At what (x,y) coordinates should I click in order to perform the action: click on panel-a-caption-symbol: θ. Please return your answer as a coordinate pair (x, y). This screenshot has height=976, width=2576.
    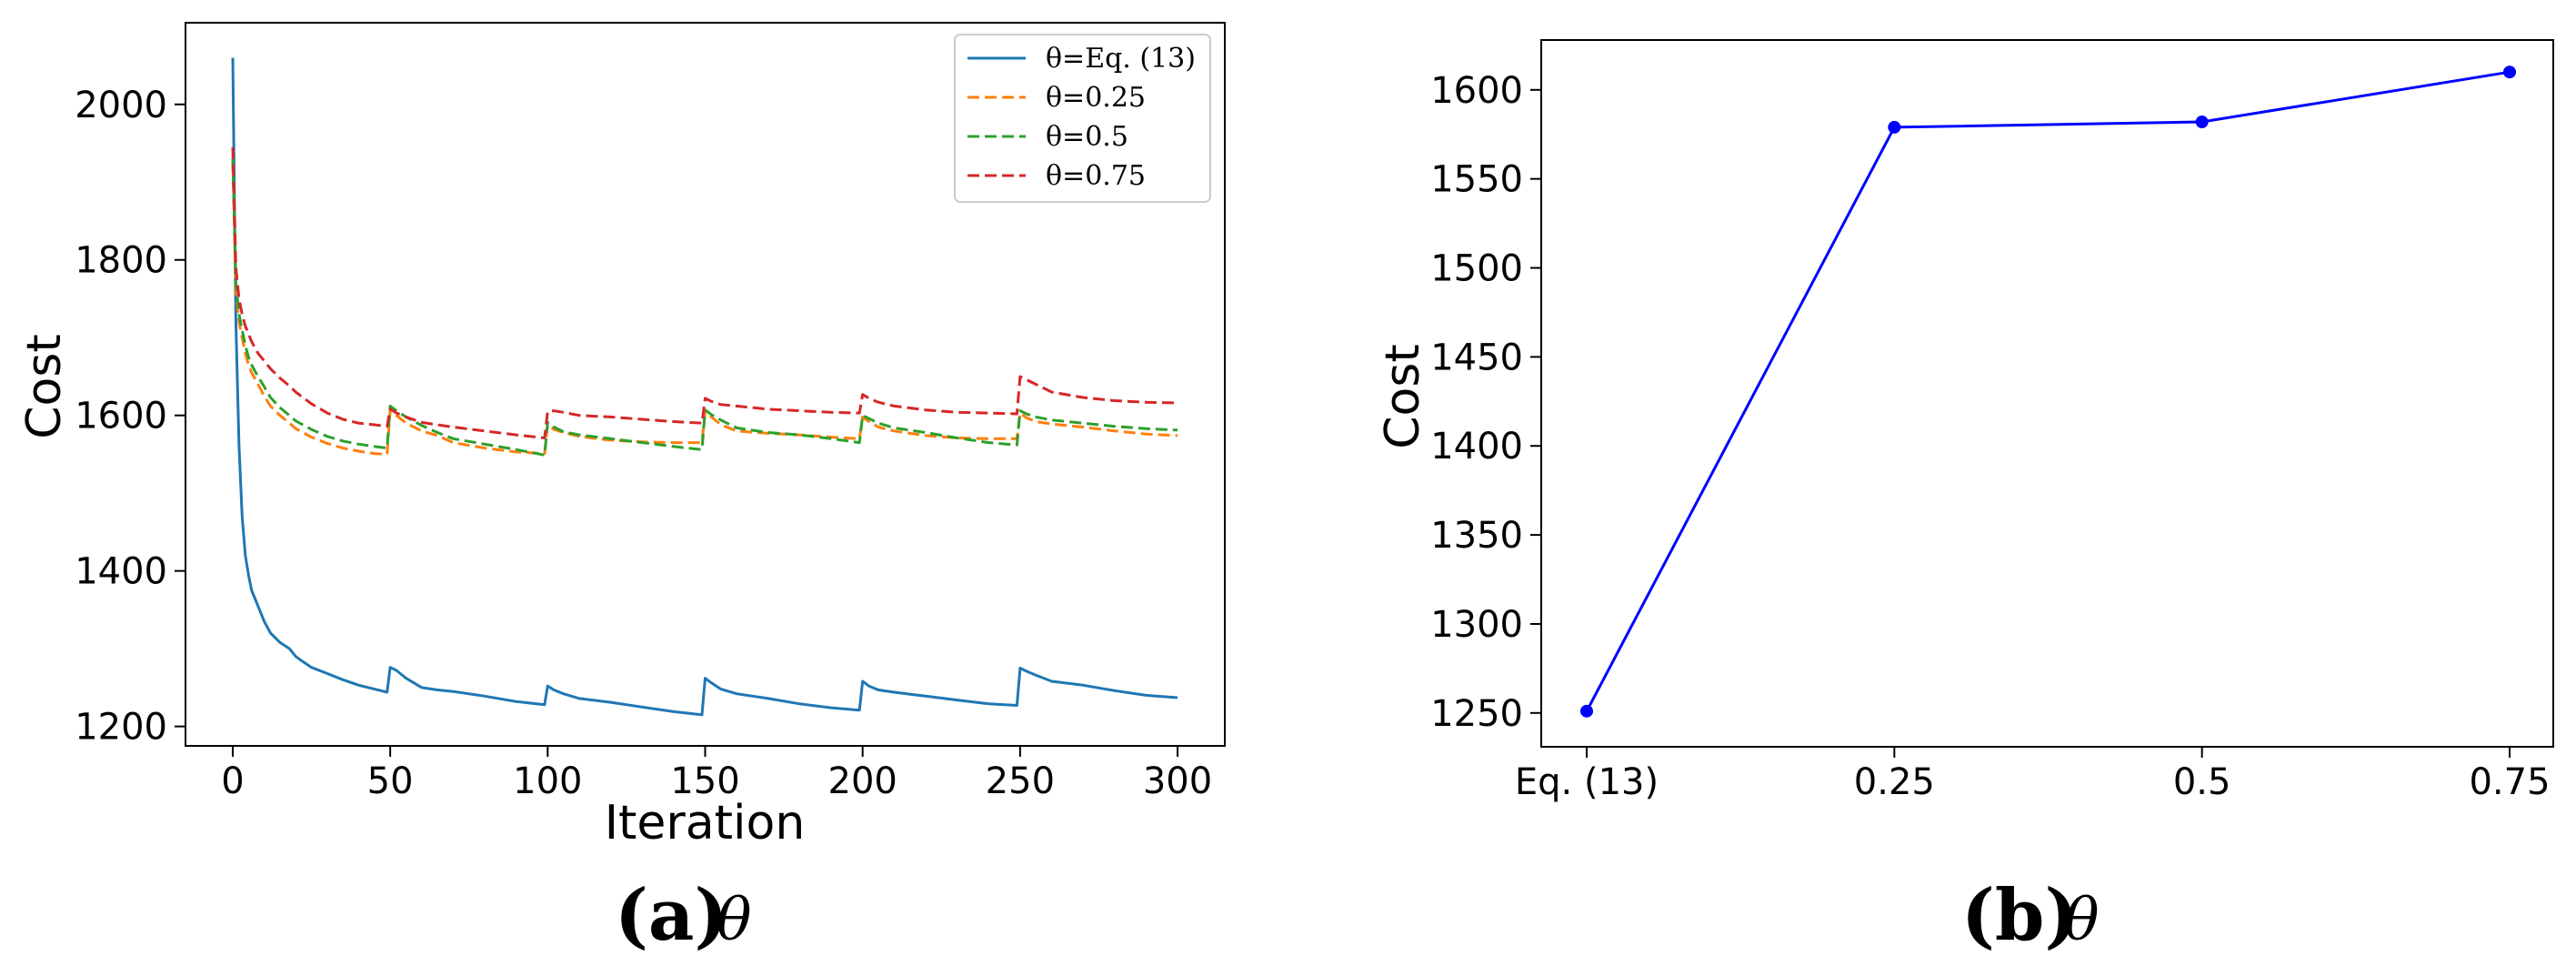
    Looking at the image, I should click on (734, 920).